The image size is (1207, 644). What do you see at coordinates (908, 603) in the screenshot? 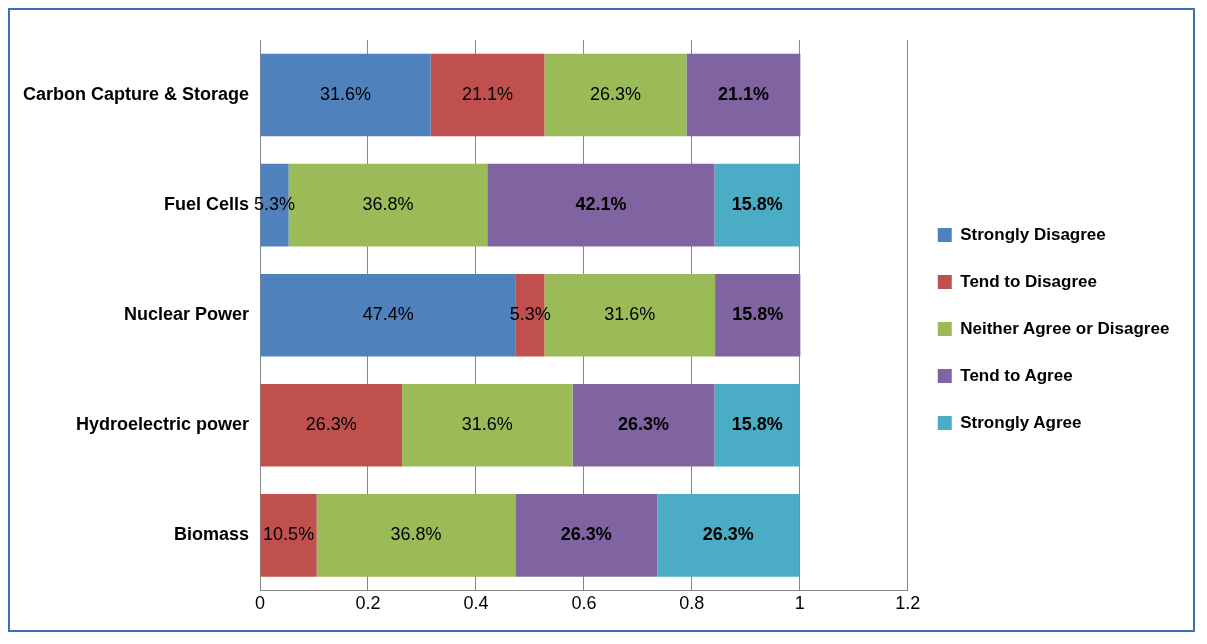
I see `x-tick-label: 1.2` at bounding box center [908, 603].